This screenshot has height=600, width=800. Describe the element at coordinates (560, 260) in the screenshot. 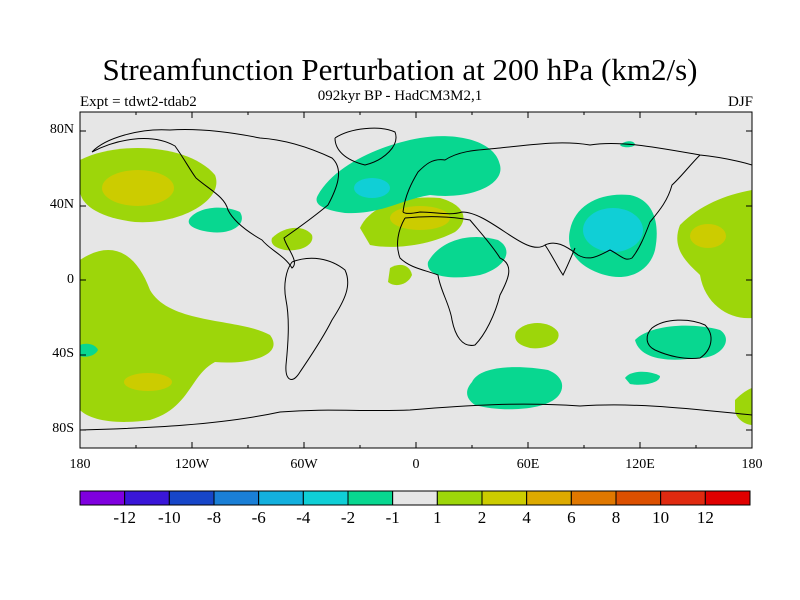

I see `coast-india` at that location.